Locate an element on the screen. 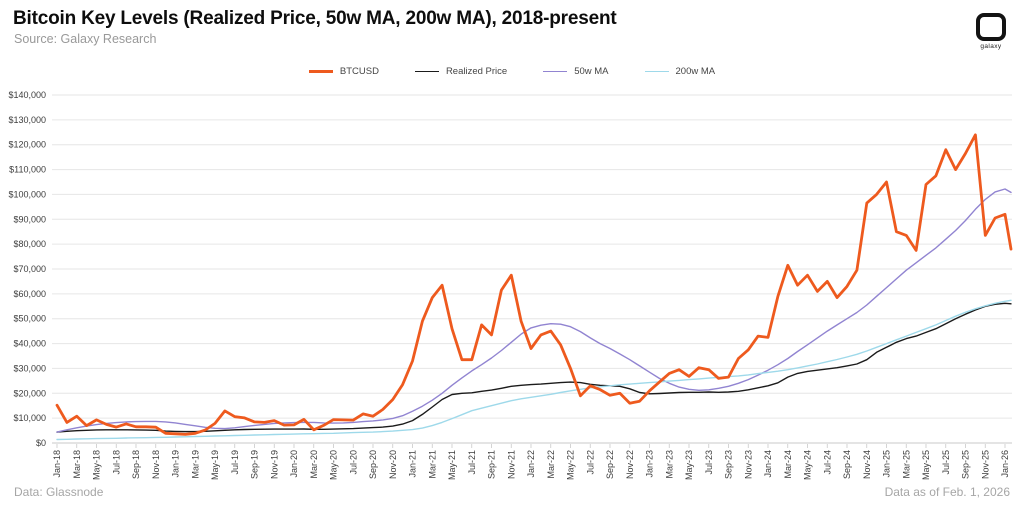 The height and width of the screenshot is (520, 1024). x-tick-label: Jul-23 is located at coordinates (709, 462).